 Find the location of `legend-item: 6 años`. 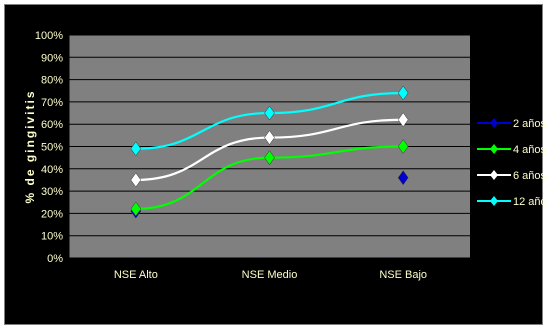

legend-item: 6 años is located at coordinates (512, 176).